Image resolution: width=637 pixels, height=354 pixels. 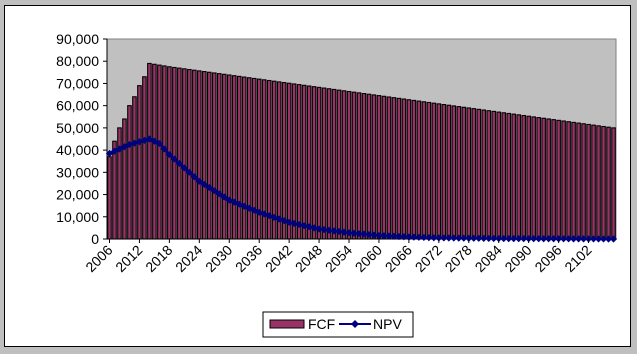 What do you see at coordinates (77, 172) in the screenshot?
I see `y-tick-label: 30,000` at bounding box center [77, 172].